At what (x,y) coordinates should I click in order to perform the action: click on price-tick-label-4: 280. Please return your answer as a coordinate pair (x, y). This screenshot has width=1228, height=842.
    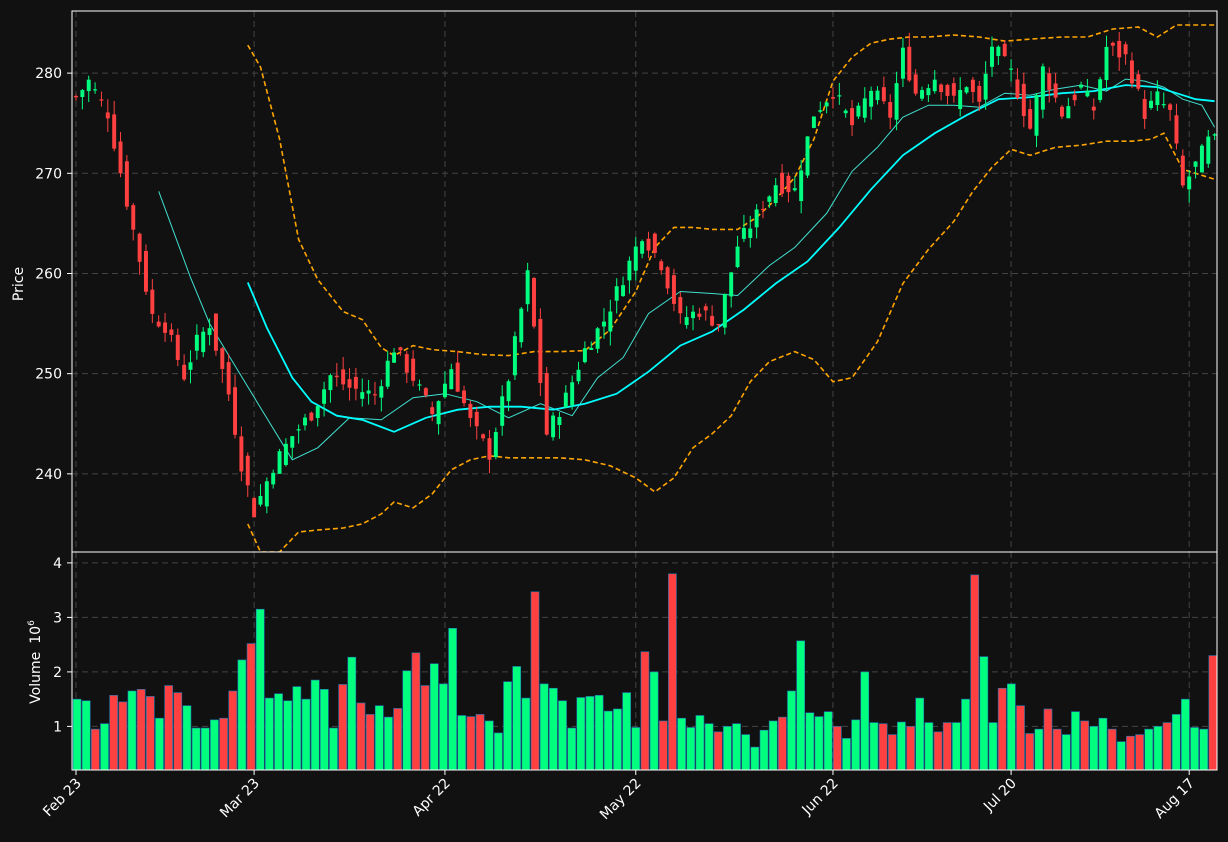
    Looking at the image, I should click on (48, 74).